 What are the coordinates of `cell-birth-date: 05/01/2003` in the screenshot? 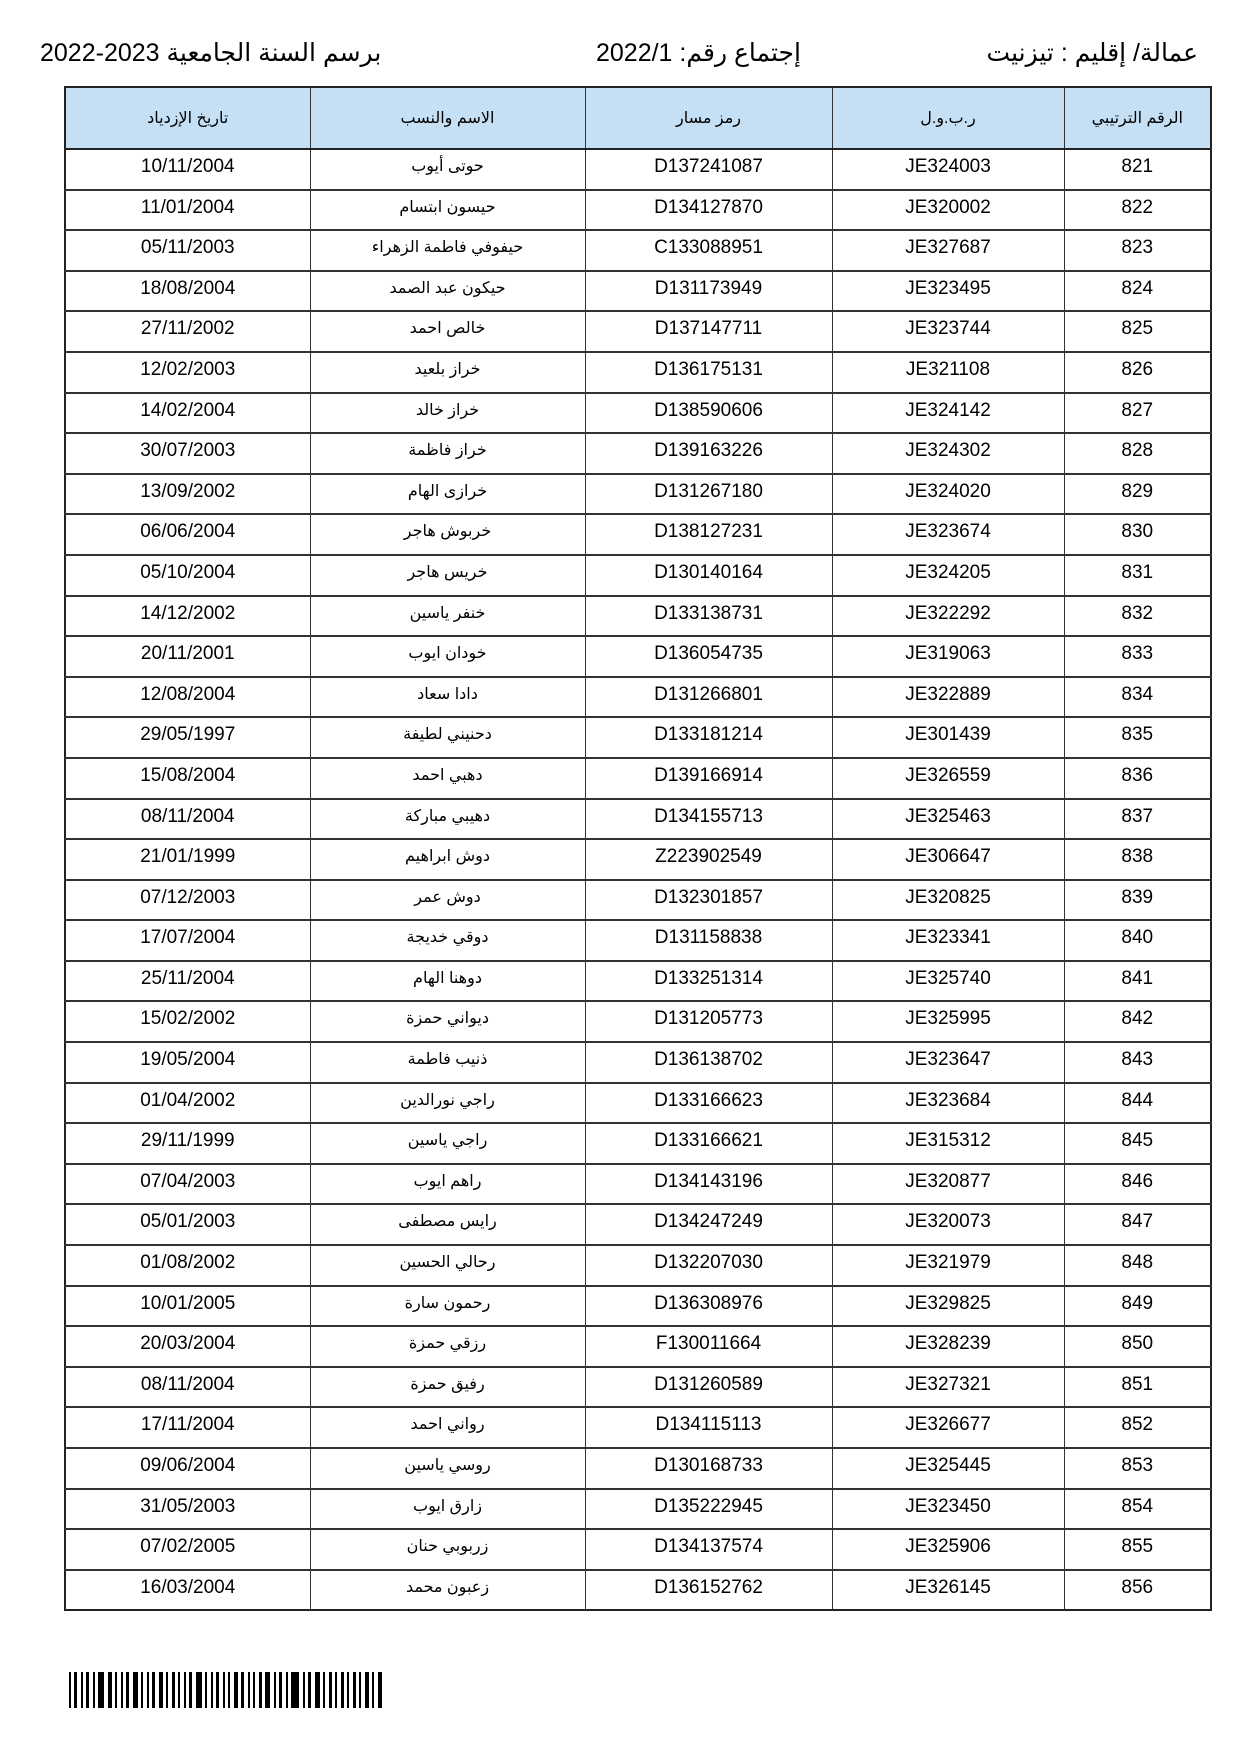 It's located at (187, 1224).